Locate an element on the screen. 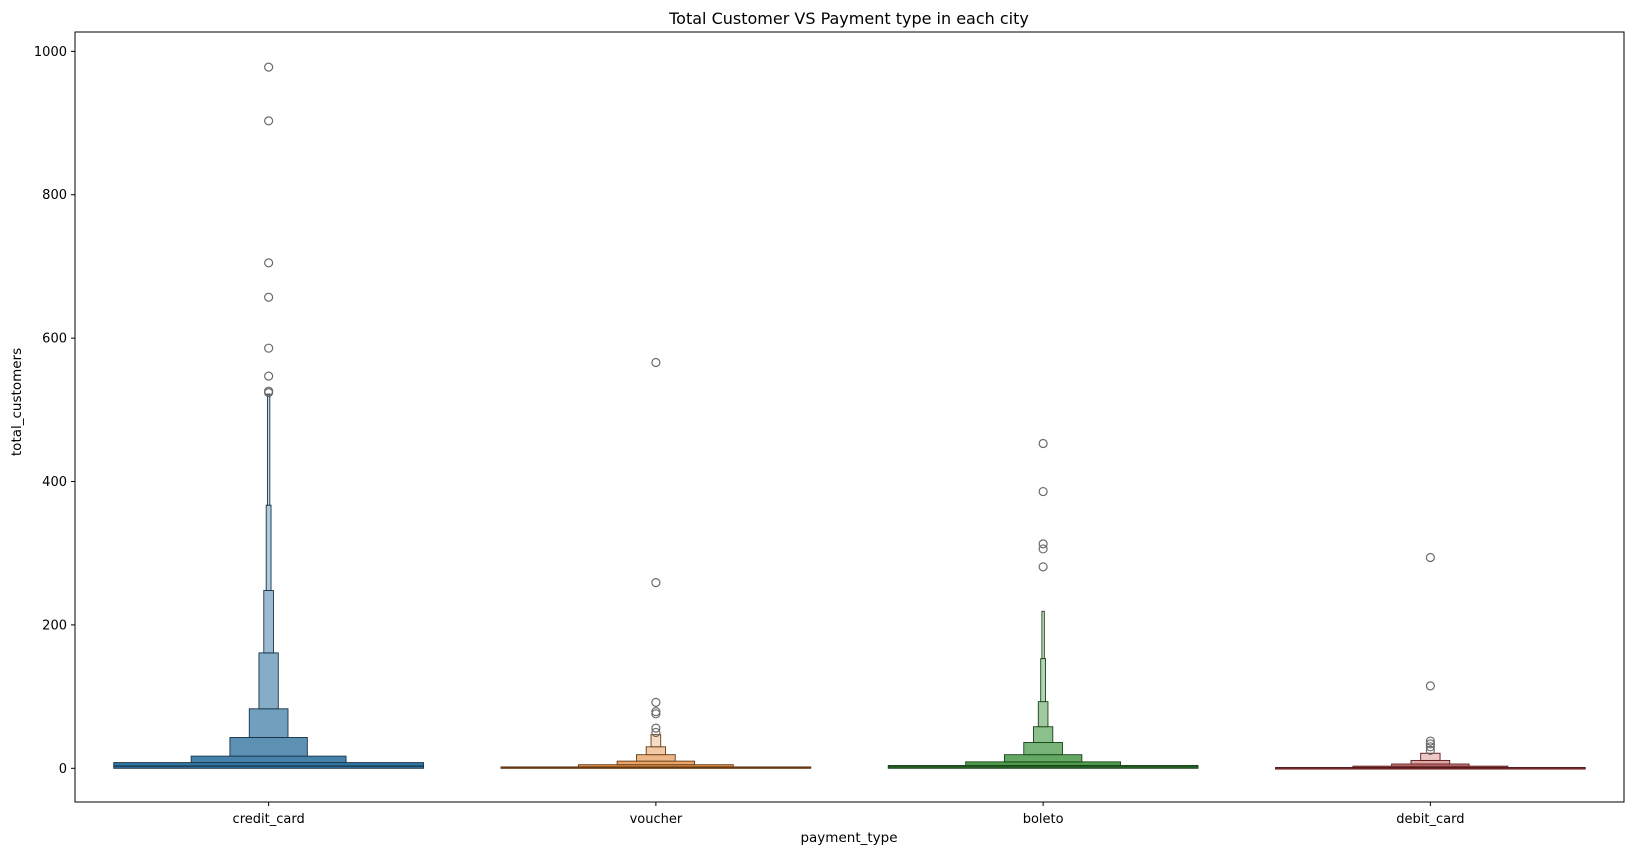  series-boleto is located at coordinates (1043, 603).